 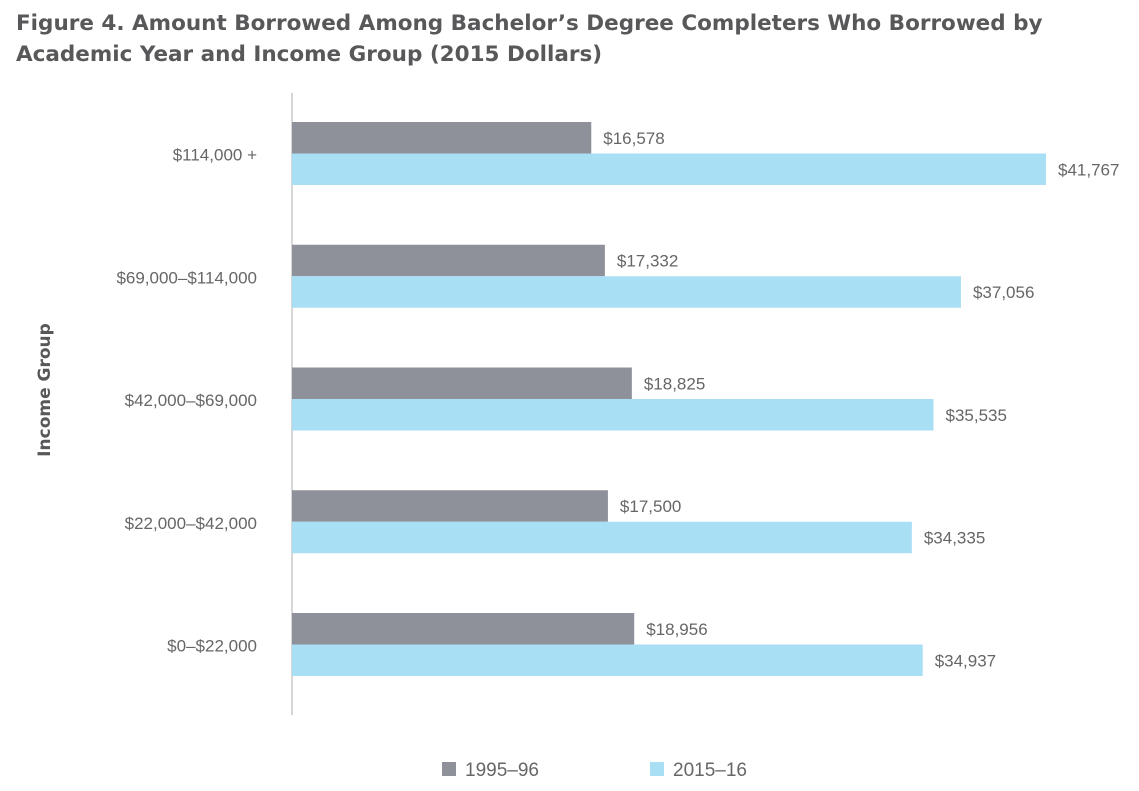 I want to click on category-label-3: $42,000–$69,000, so click(x=191, y=400).